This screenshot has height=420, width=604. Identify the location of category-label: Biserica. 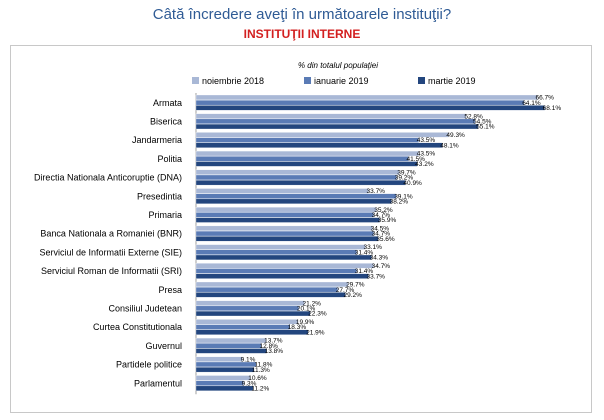
(166, 122).